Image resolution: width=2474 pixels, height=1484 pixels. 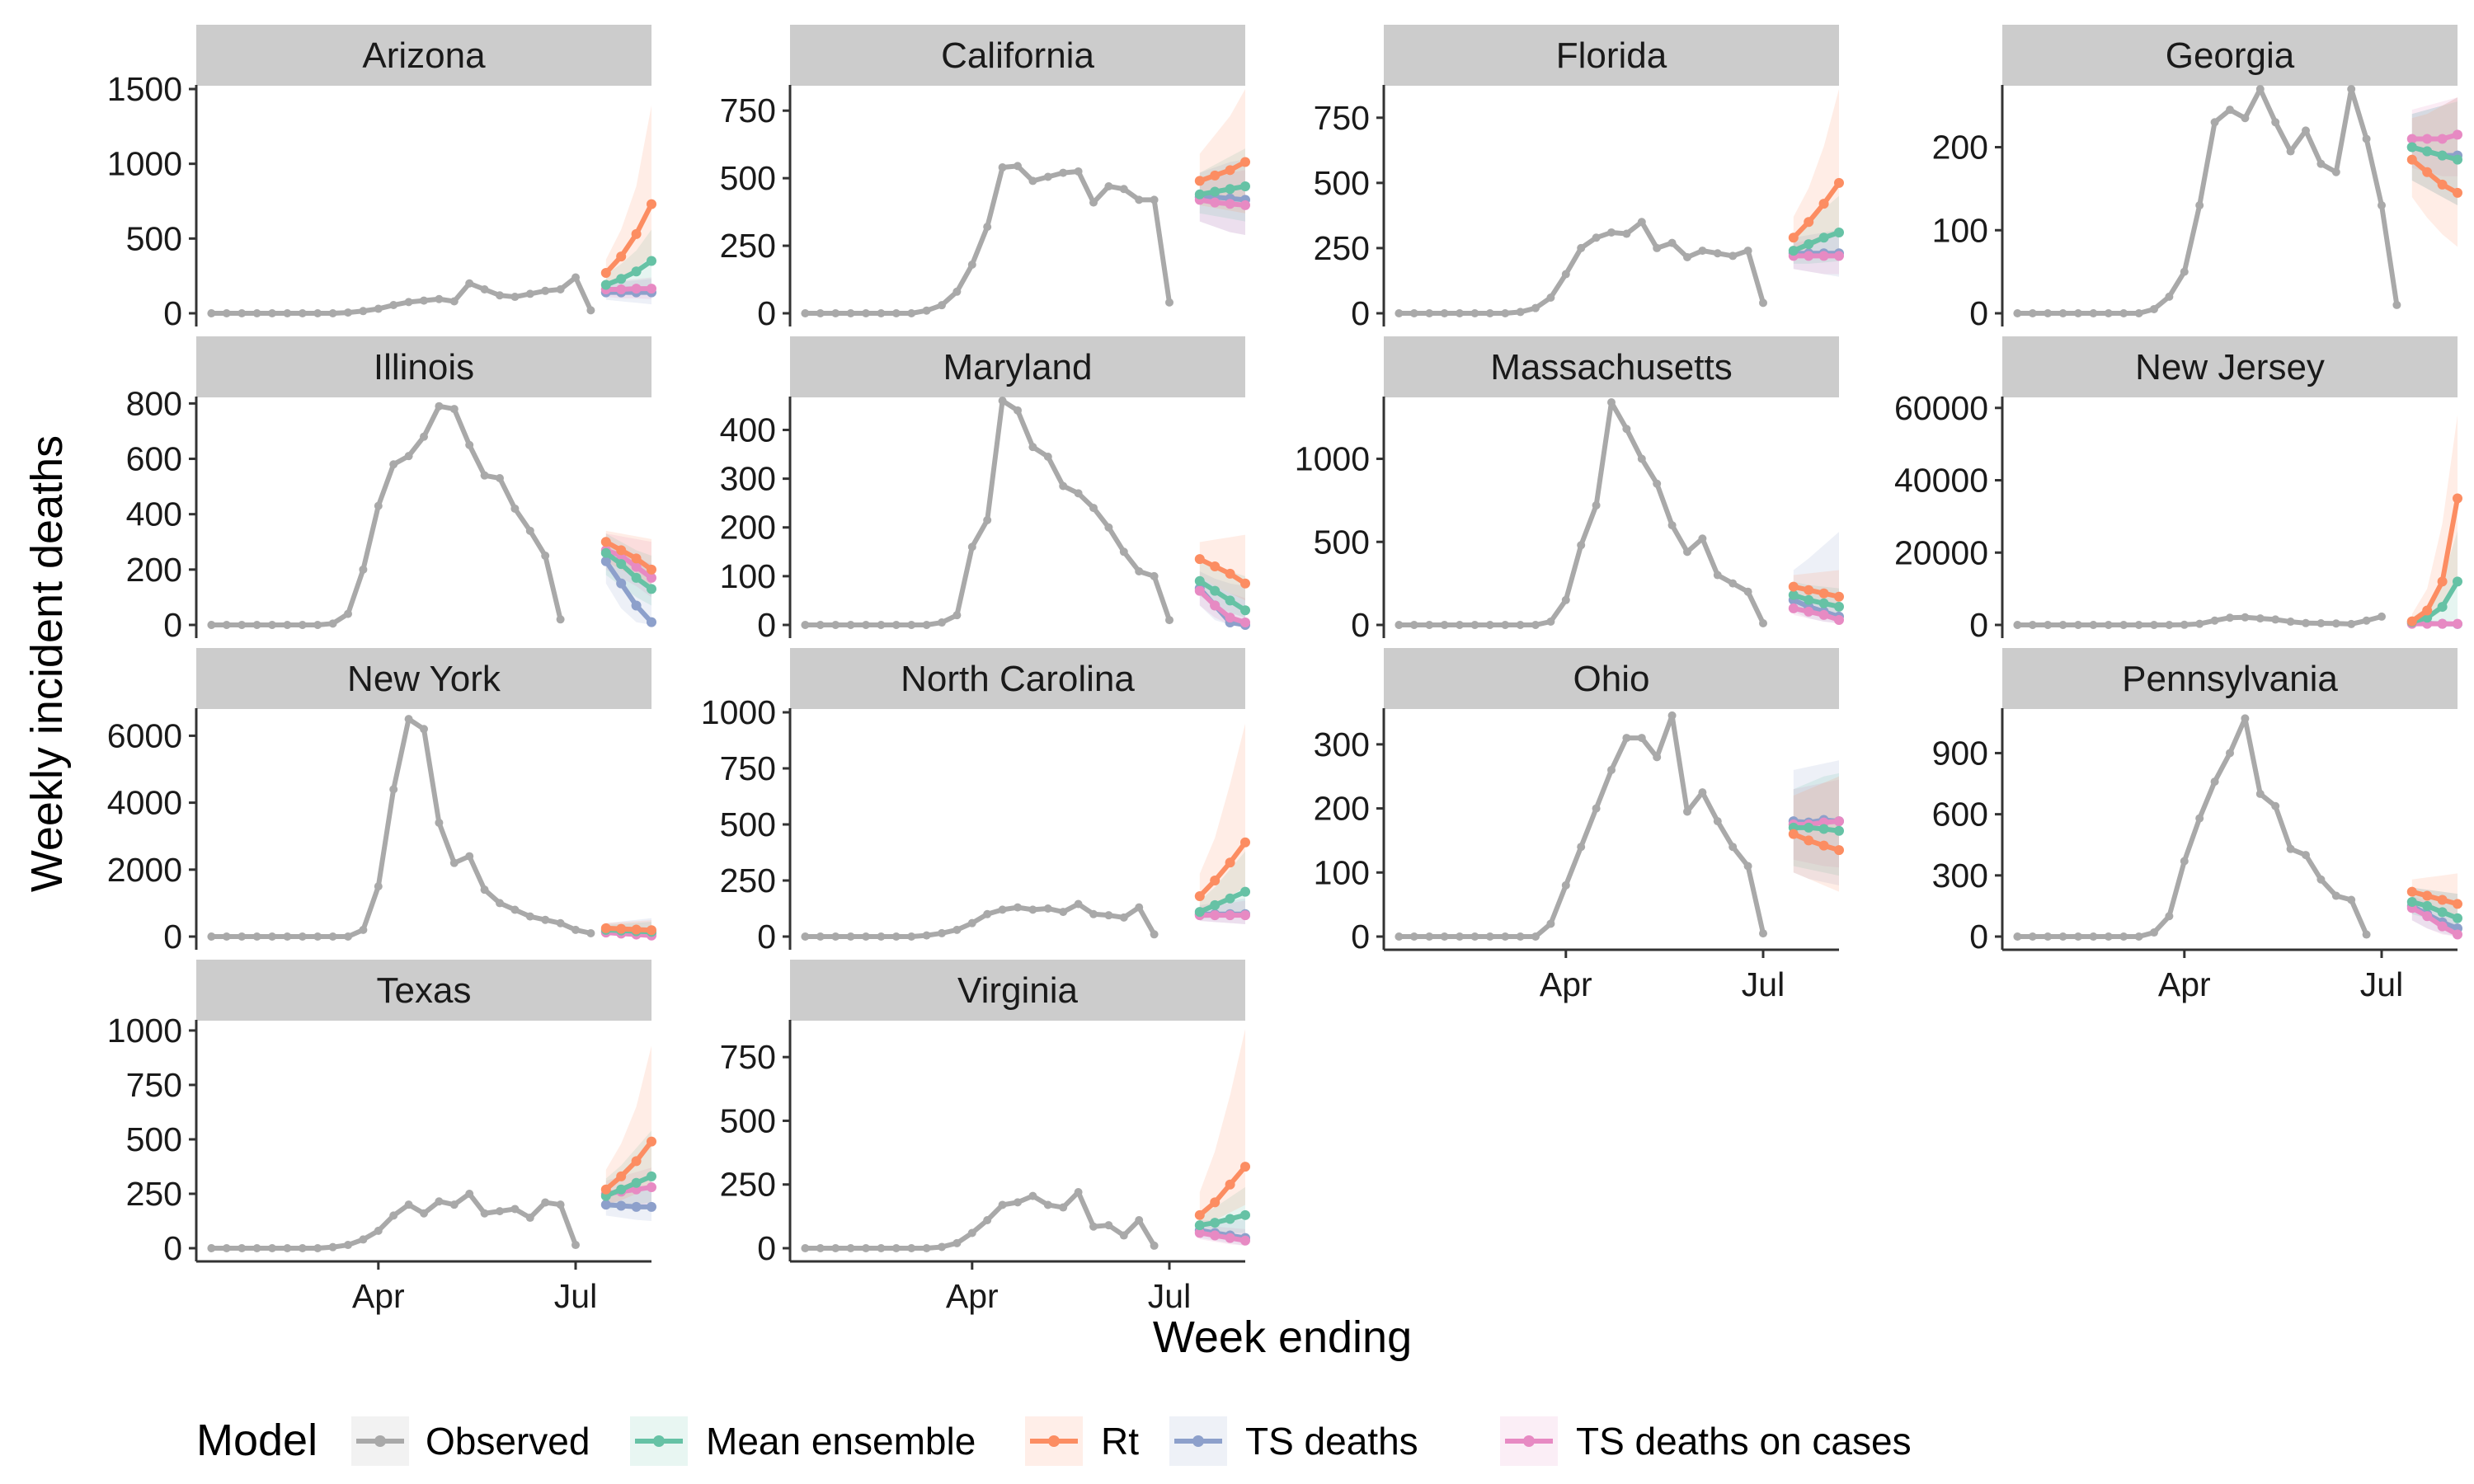 I want to click on y-tick-label: 6000, so click(x=144, y=735).